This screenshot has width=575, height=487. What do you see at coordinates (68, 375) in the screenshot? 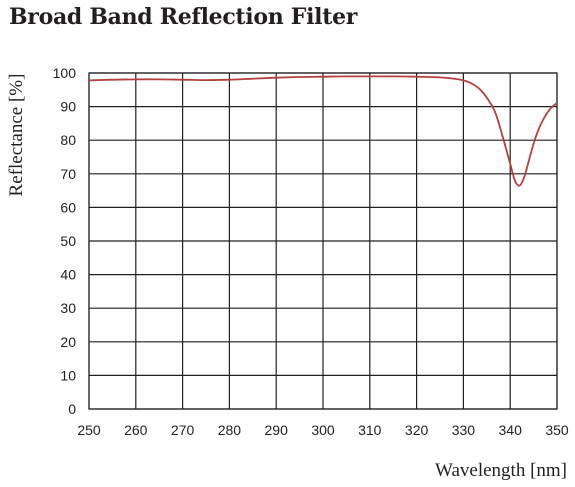
I see `y-tick-label: 10` at bounding box center [68, 375].